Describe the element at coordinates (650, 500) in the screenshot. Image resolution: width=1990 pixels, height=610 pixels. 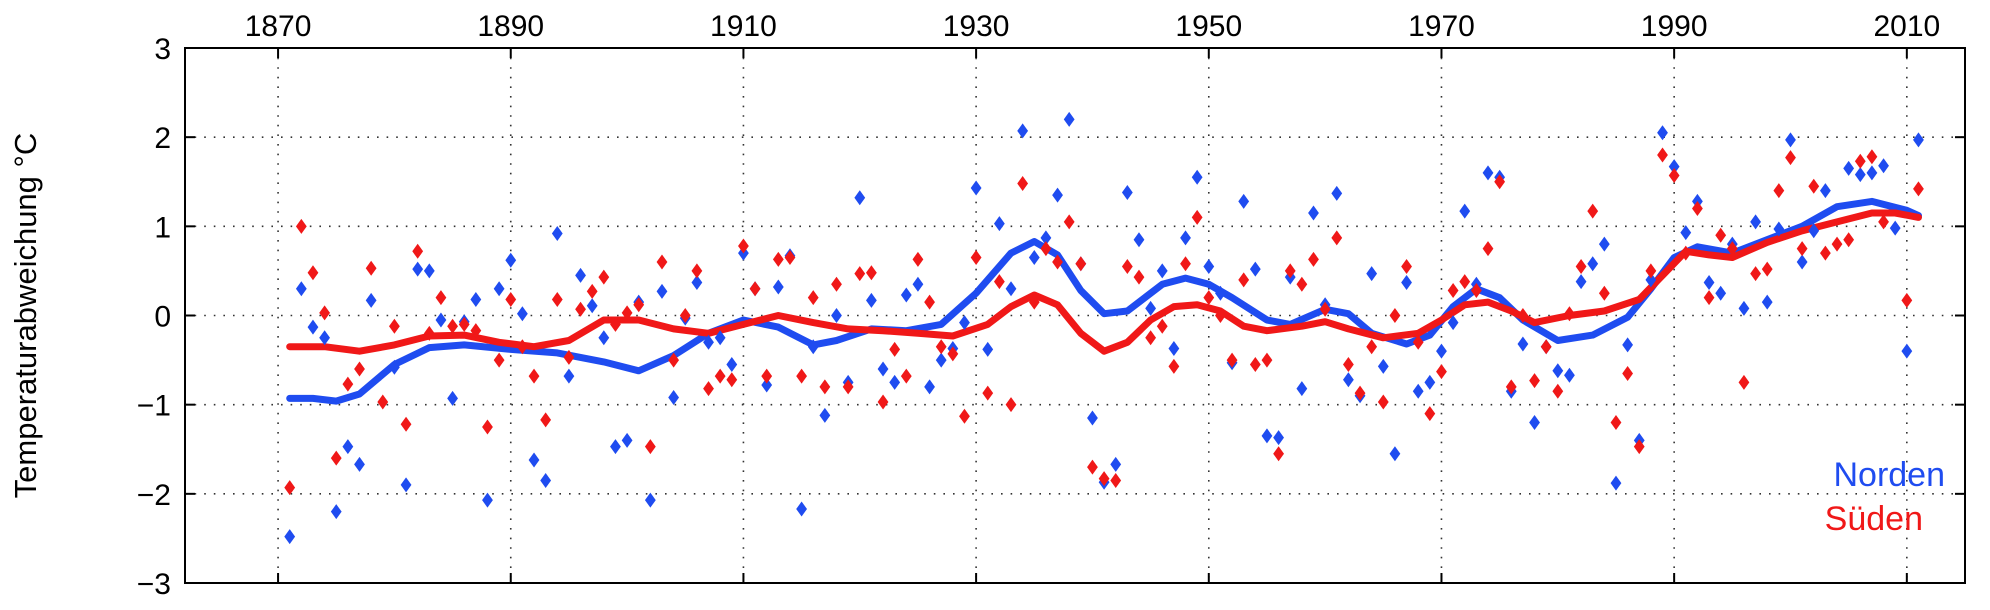
I see `point-norden-1902` at that location.